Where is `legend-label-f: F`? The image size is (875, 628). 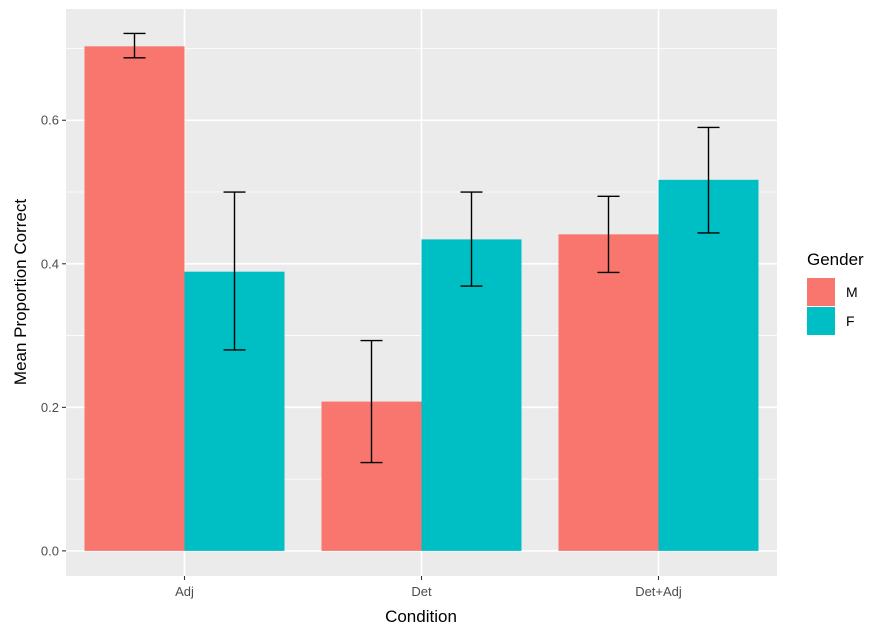 legend-label-f: F is located at coordinates (850, 321).